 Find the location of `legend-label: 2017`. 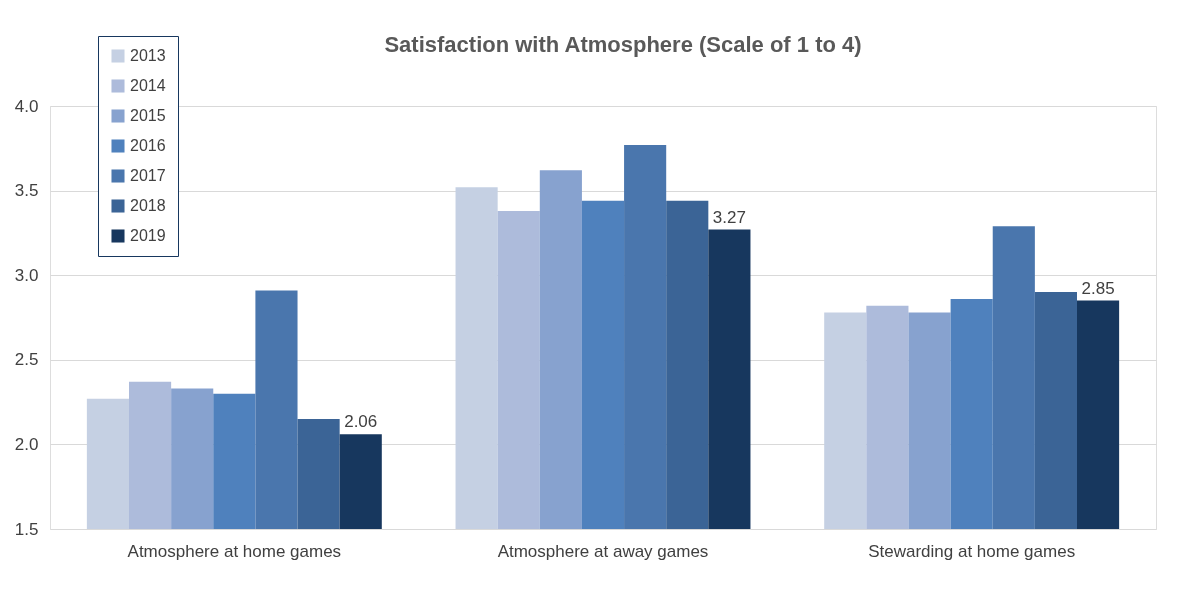

legend-label: 2017 is located at coordinates (148, 175).